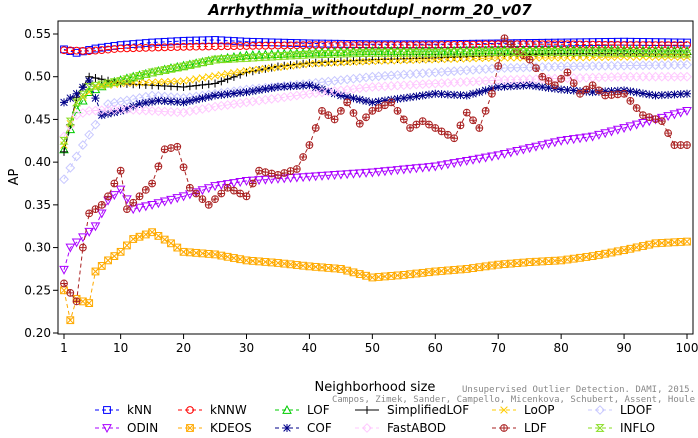 The width and height of the screenshot is (698, 438). What do you see at coordinates (319, 427) in the screenshot?
I see `legend-label-cof: COF` at bounding box center [319, 427].